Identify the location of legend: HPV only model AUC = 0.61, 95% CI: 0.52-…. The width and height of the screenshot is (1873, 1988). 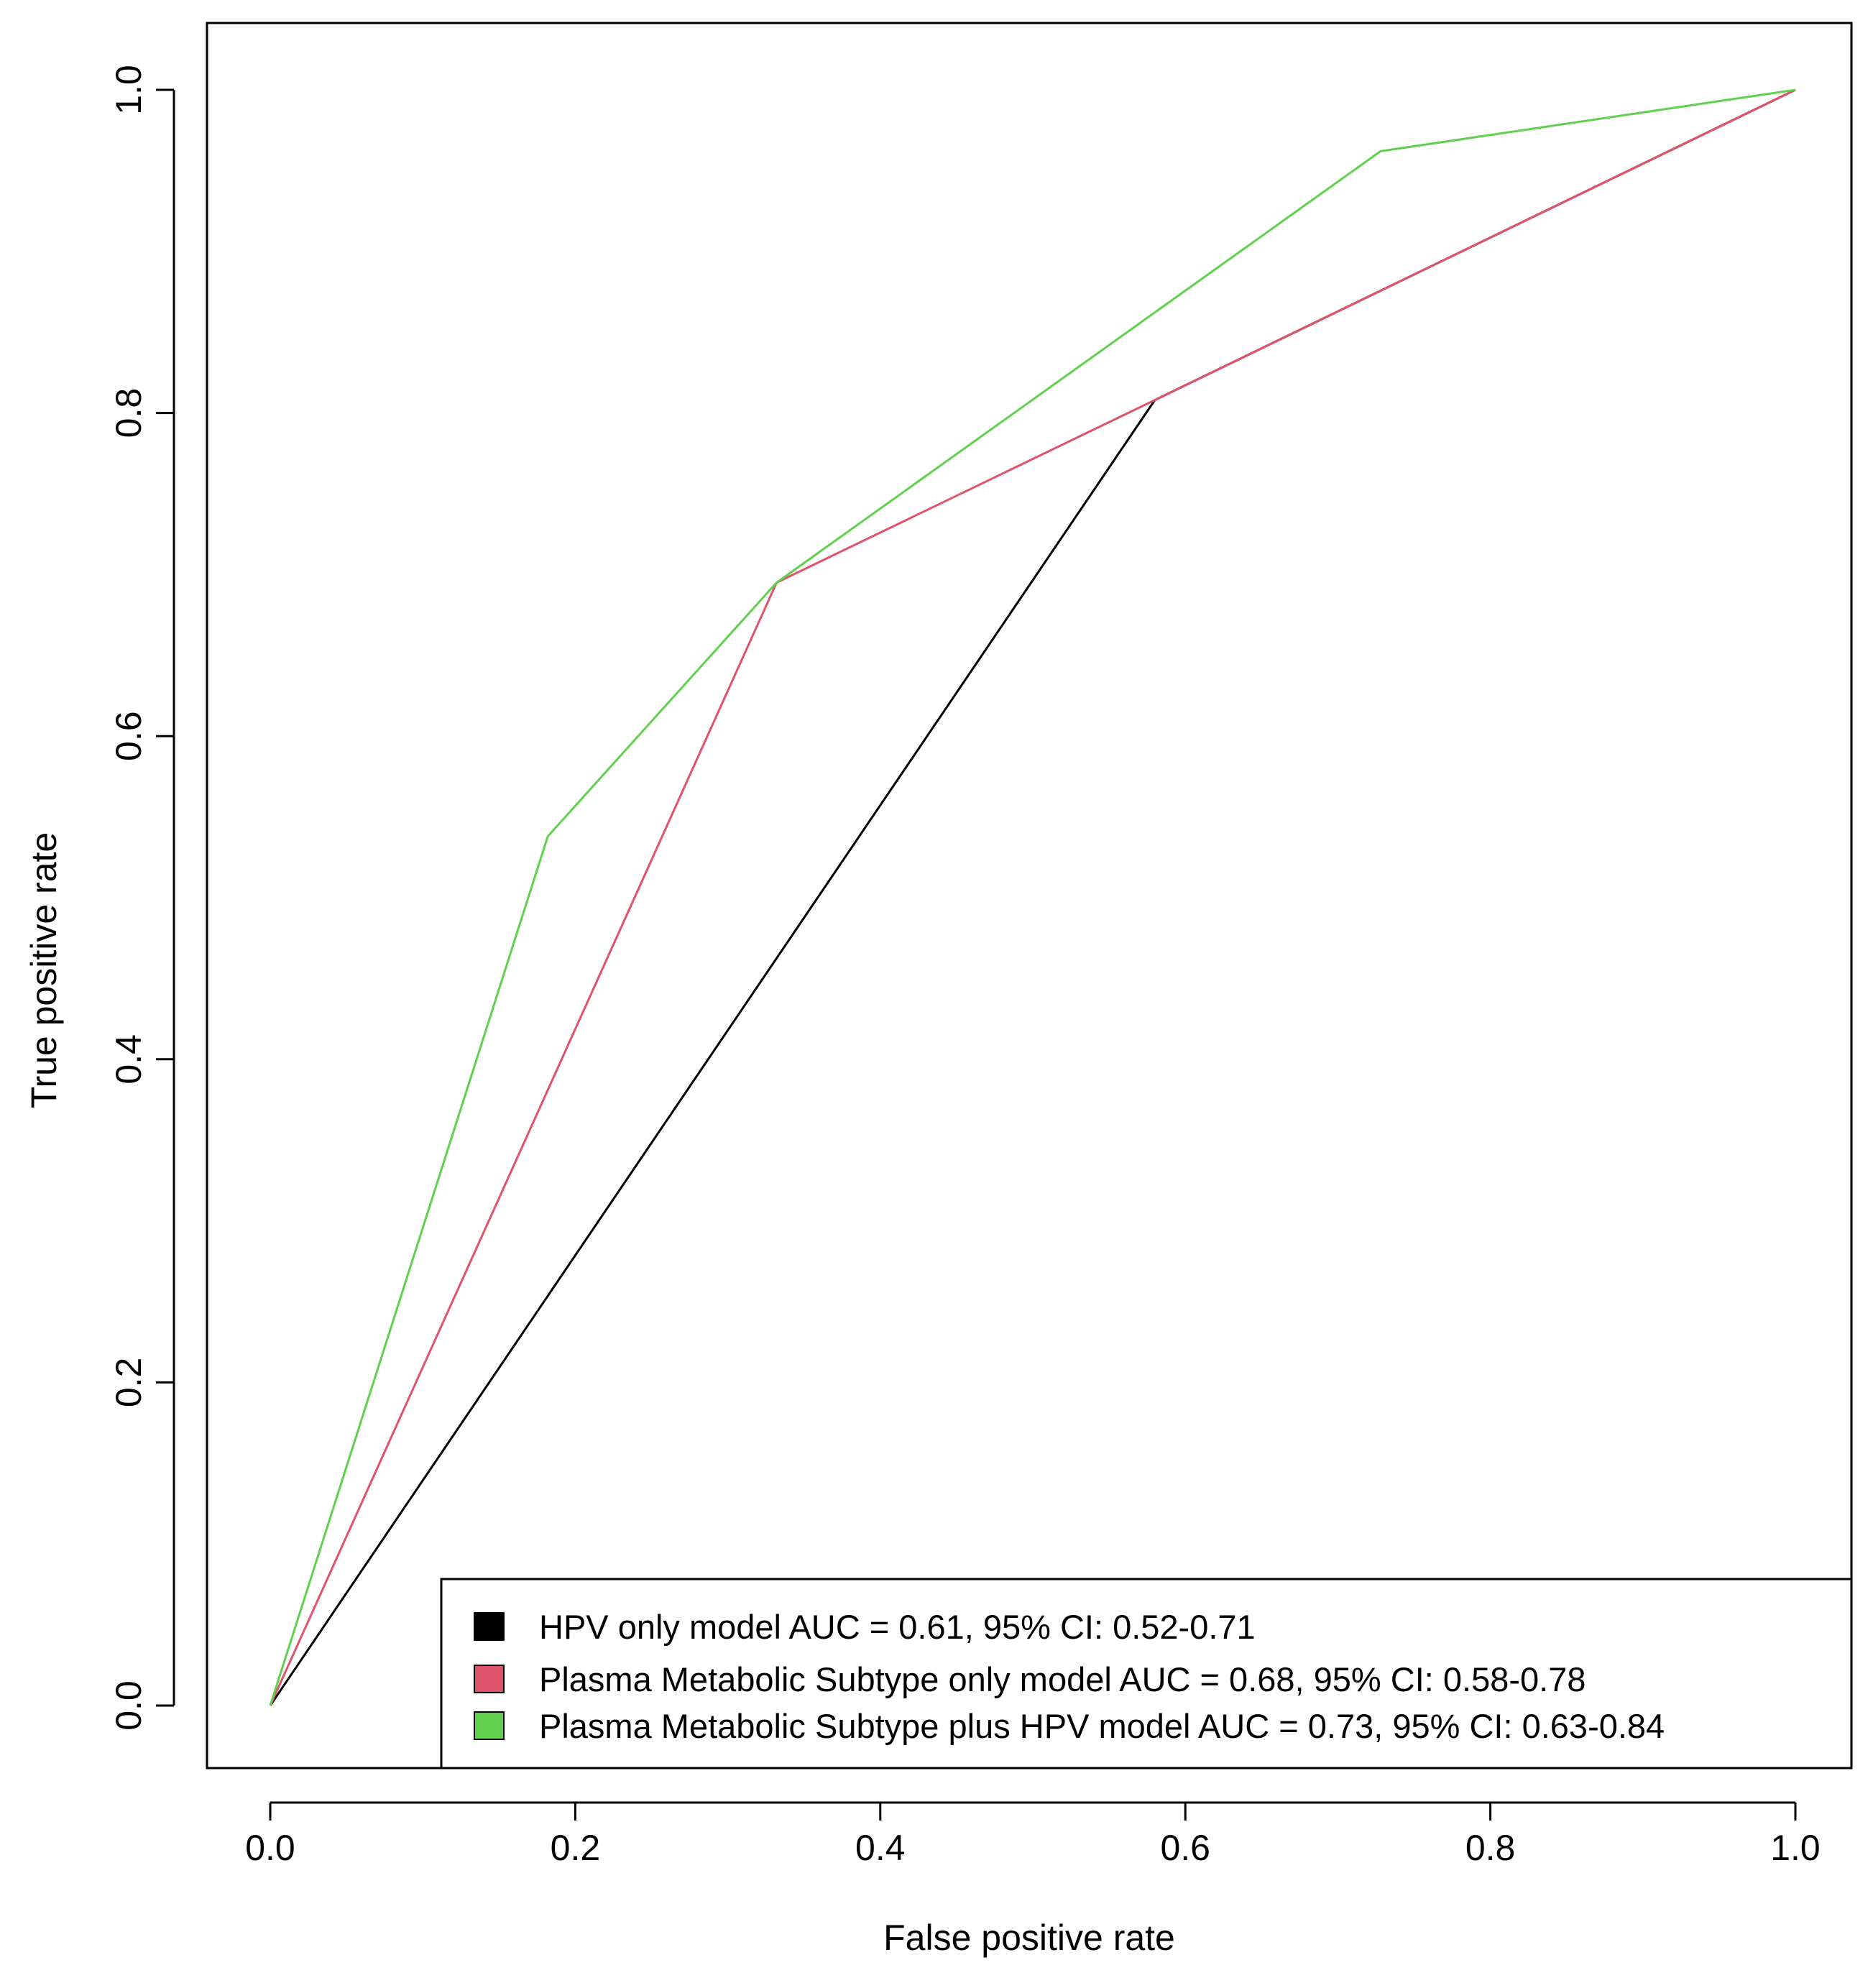
(1147, 1674).